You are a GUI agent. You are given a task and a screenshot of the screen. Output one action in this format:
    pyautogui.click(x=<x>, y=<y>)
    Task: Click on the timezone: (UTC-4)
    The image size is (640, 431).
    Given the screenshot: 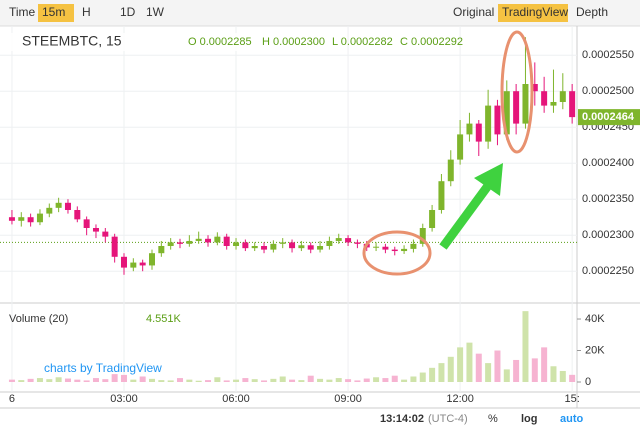 What is the action you would take?
    pyautogui.click(x=448, y=419)
    